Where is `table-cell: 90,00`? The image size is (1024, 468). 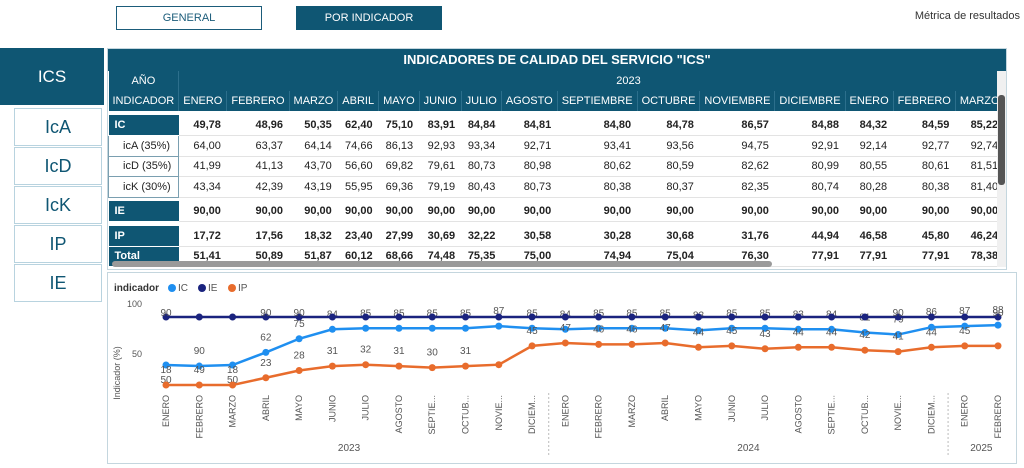 table-cell: 90,00 is located at coordinates (481, 211).